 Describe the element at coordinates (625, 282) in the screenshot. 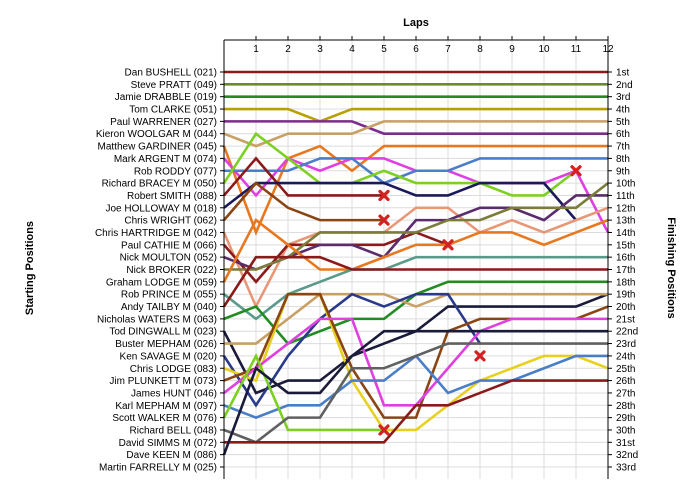

I see `finish-position-label: 18th` at that location.